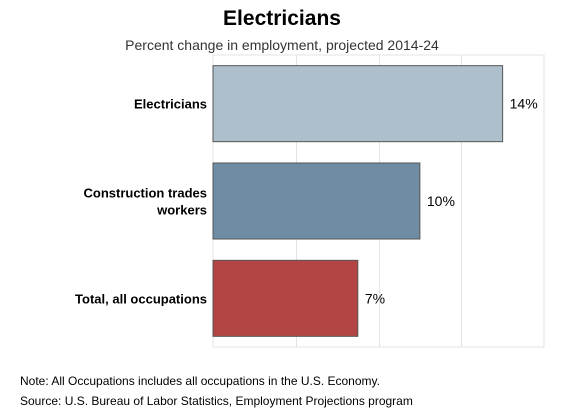  Describe the element at coordinates (145, 202) in the screenshot. I see `category-label-2: Construction trades workers` at that location.